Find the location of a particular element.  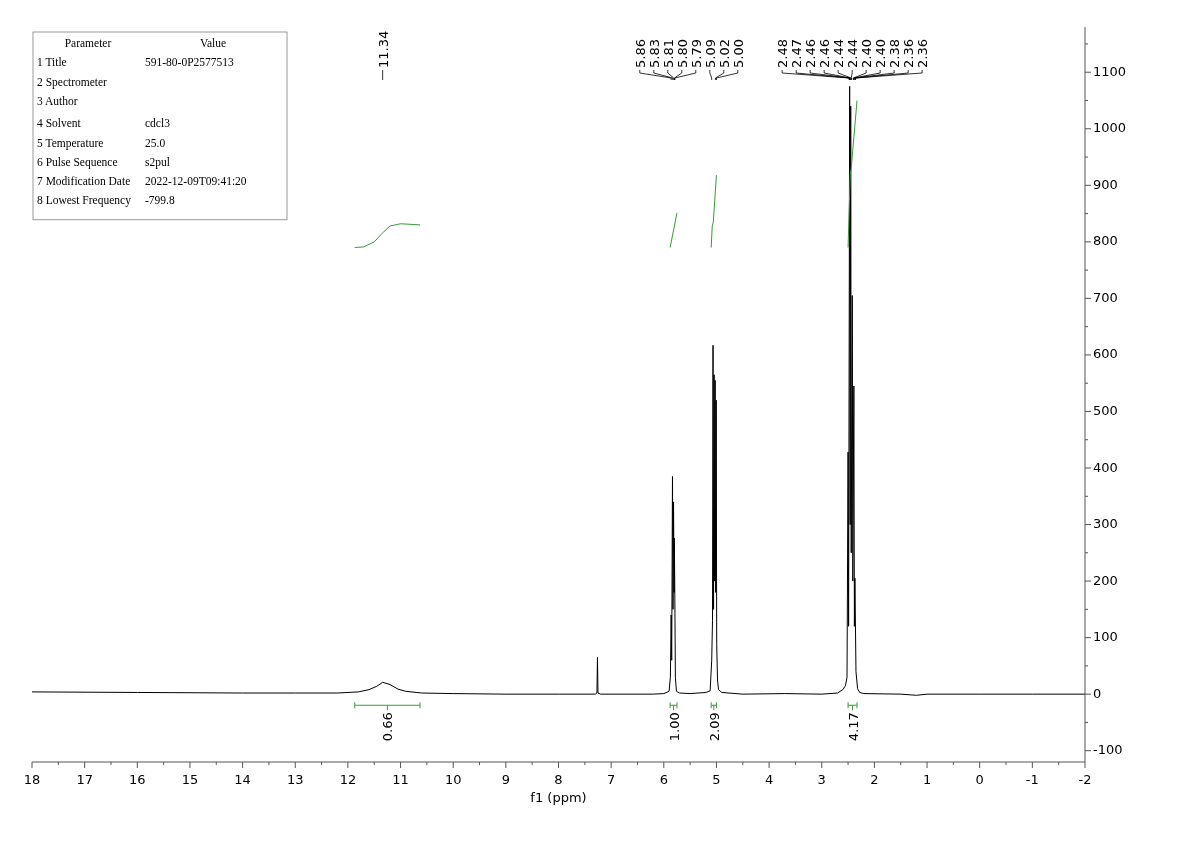

x-tick-label: 3 is located at coordinates (821, 779).